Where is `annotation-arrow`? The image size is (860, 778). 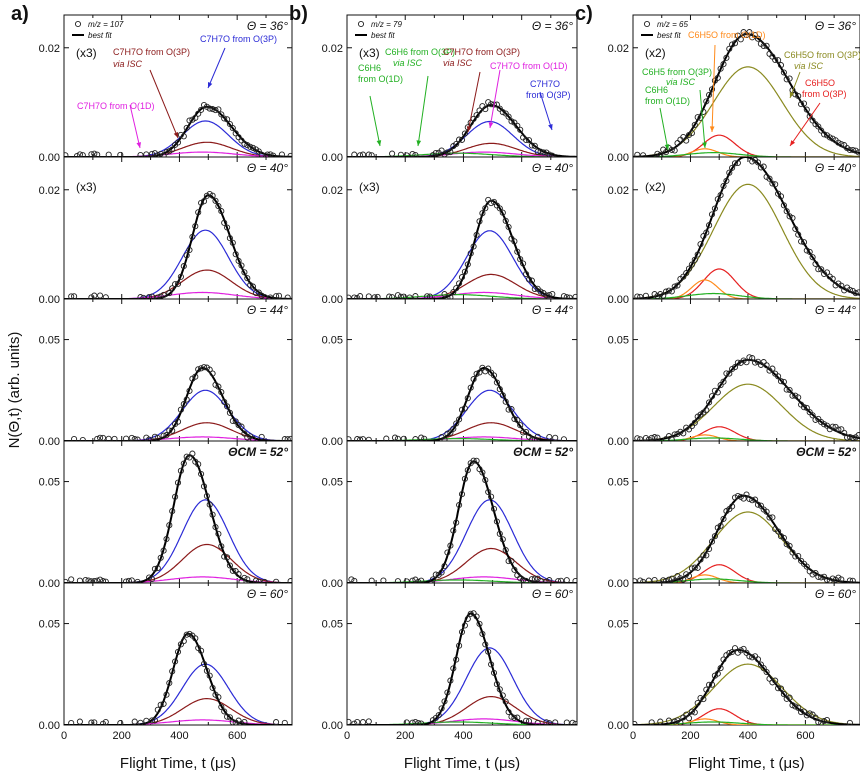 annotation-arrow is located at coordinates (713, 88).